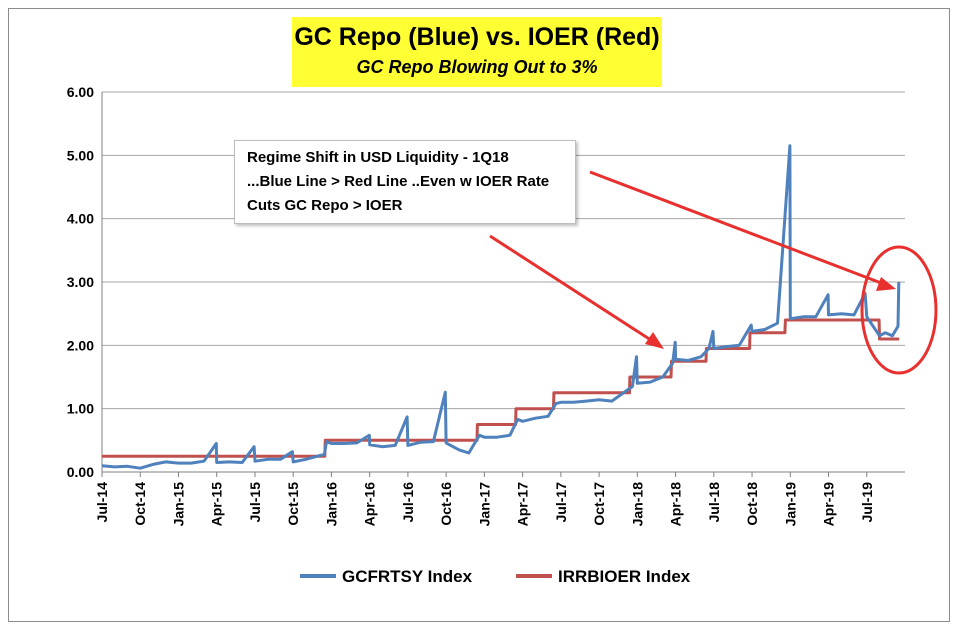  Describe the element at coordinates (293, 504) in the screenshot. I see `x-tick-label: Oct-15` at that location.